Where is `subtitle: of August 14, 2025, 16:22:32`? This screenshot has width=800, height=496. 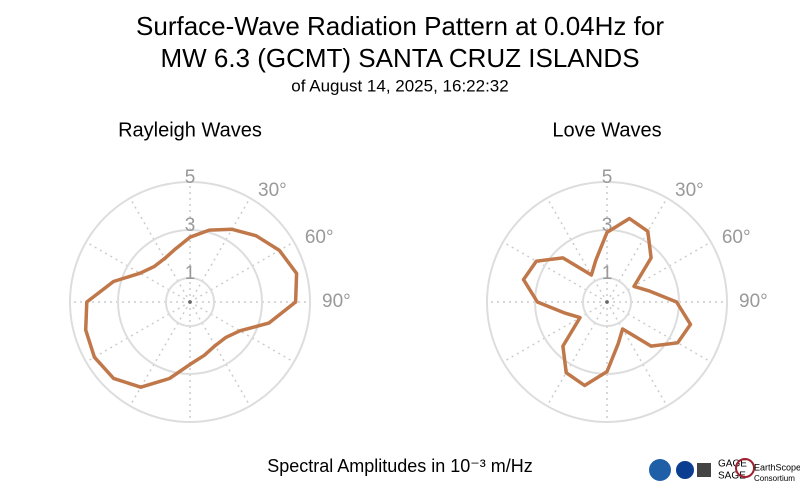
subtitle: of August 14, 2025, 16:22:32 is located at coordinates (399, 85).